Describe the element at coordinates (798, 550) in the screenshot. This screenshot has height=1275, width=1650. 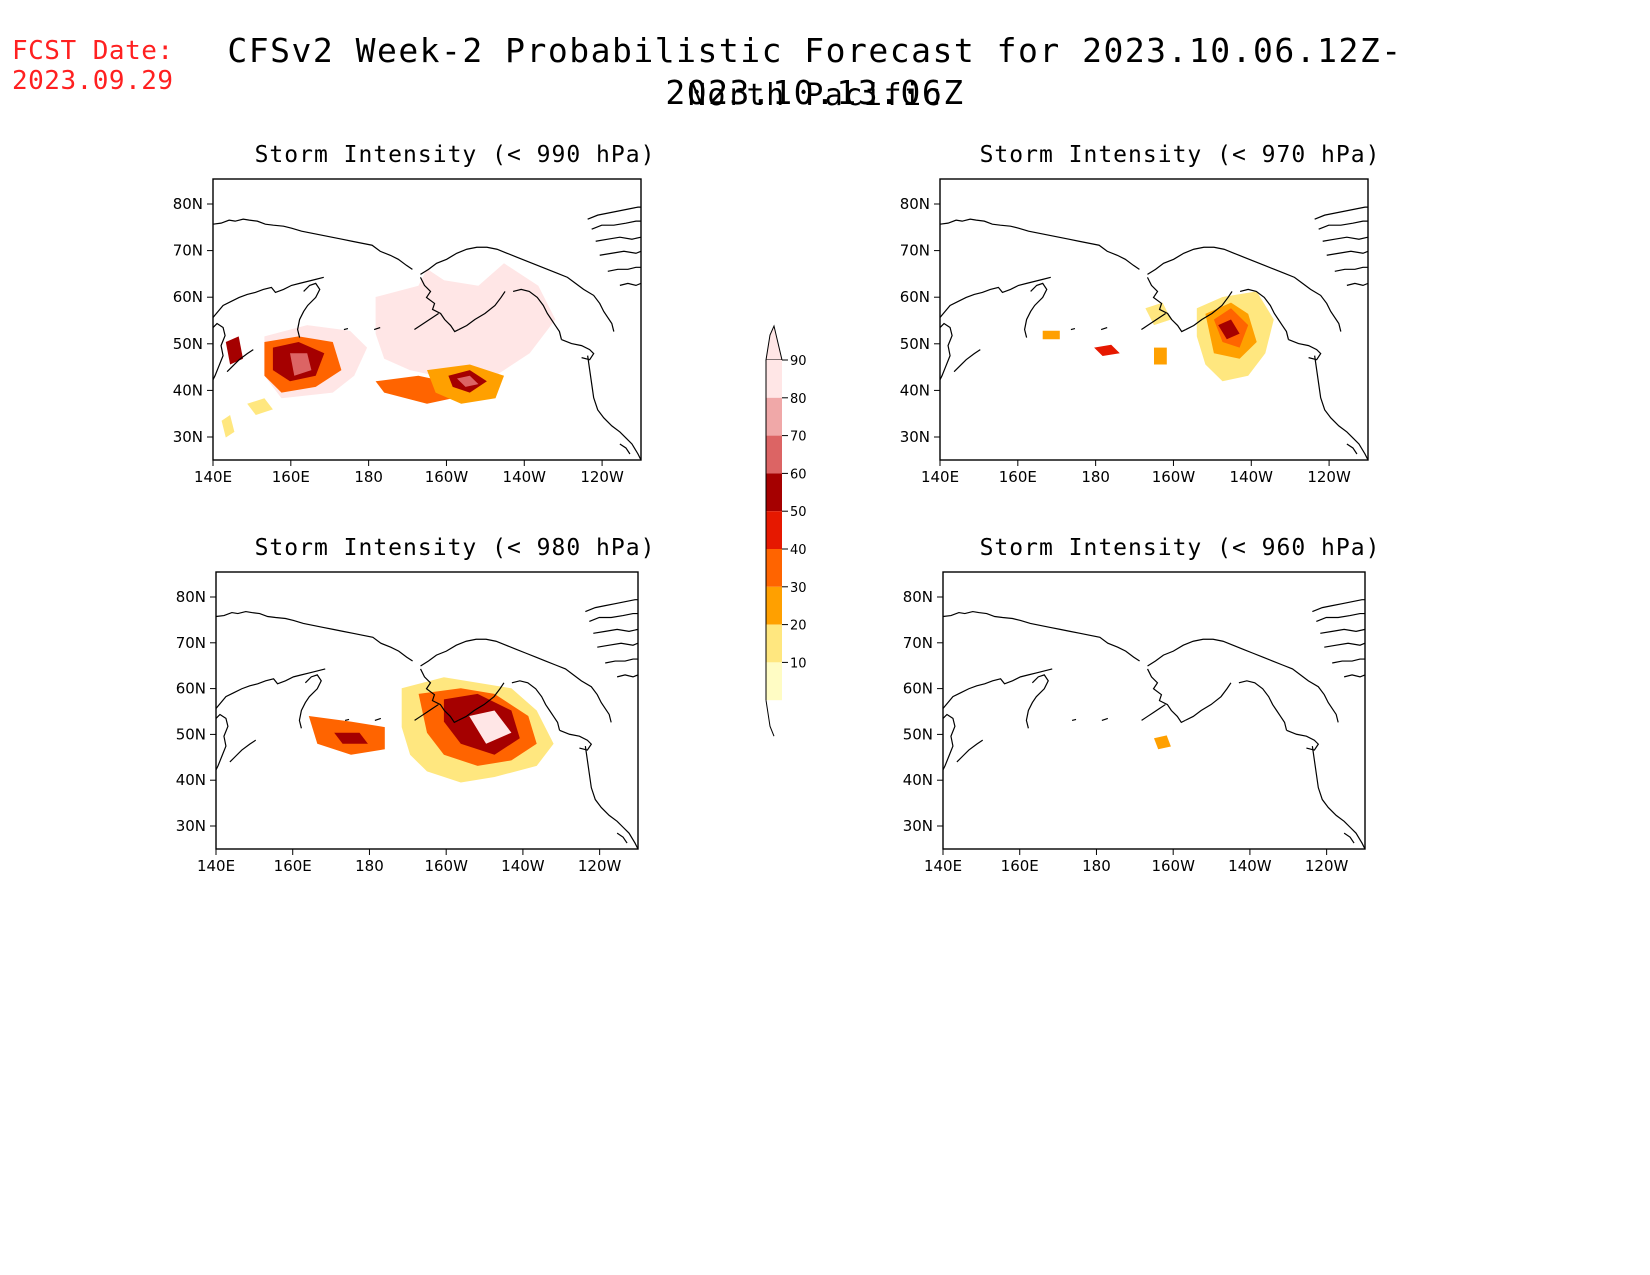
I see `colorbar-label: 40` at that location.